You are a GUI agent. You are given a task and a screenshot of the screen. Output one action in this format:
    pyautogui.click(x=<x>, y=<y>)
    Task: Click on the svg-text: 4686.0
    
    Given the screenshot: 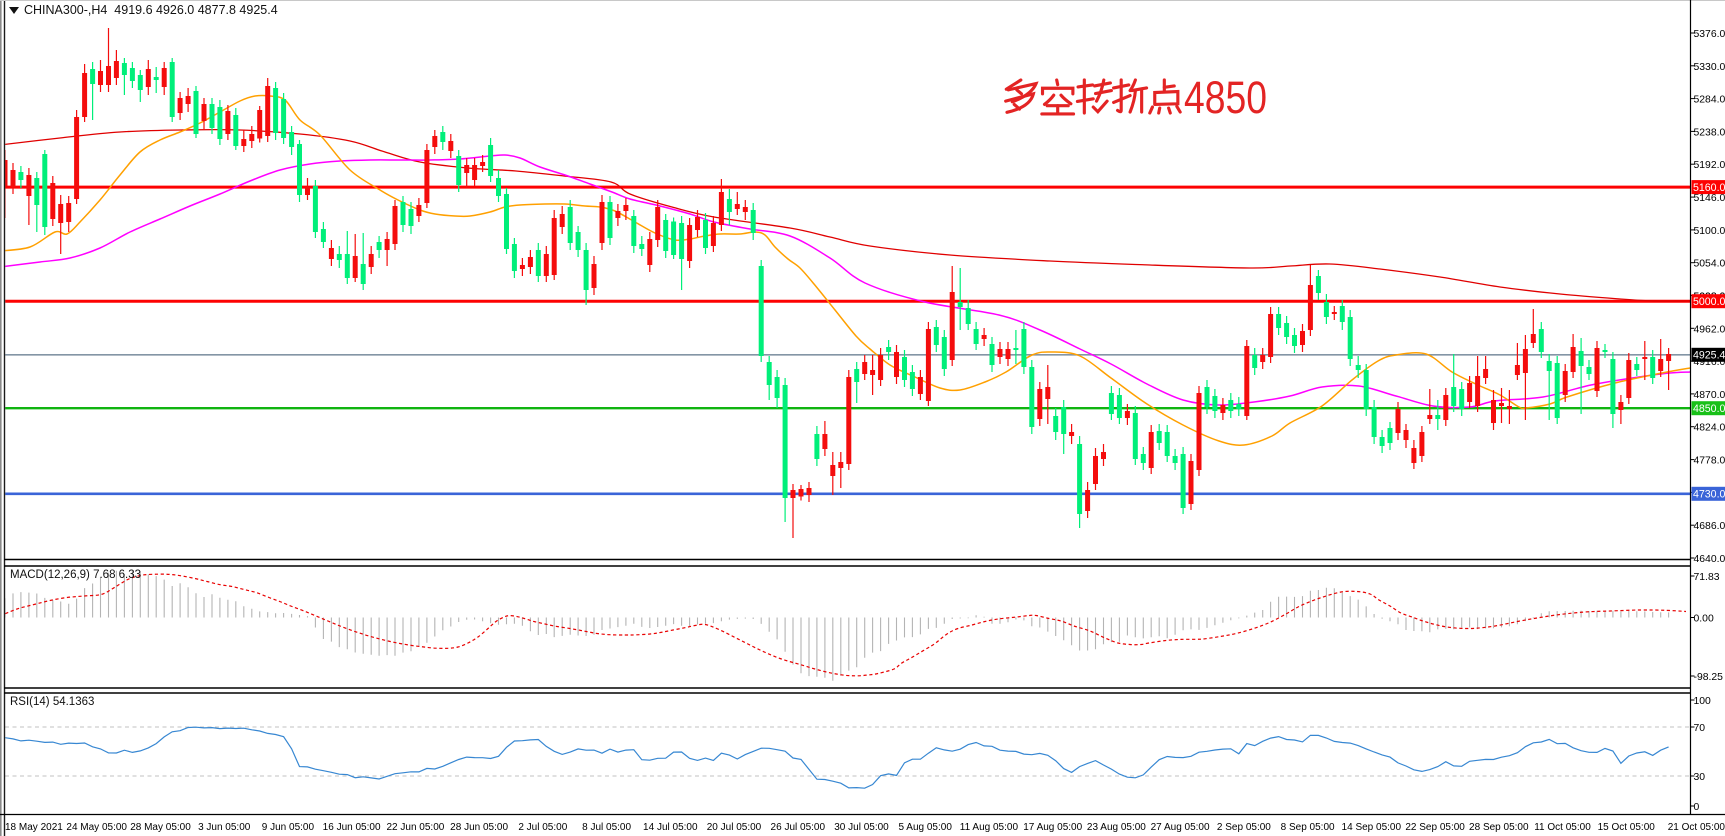 What is the action you would take?
    pyautogui.click(x=1709, y=526)
    